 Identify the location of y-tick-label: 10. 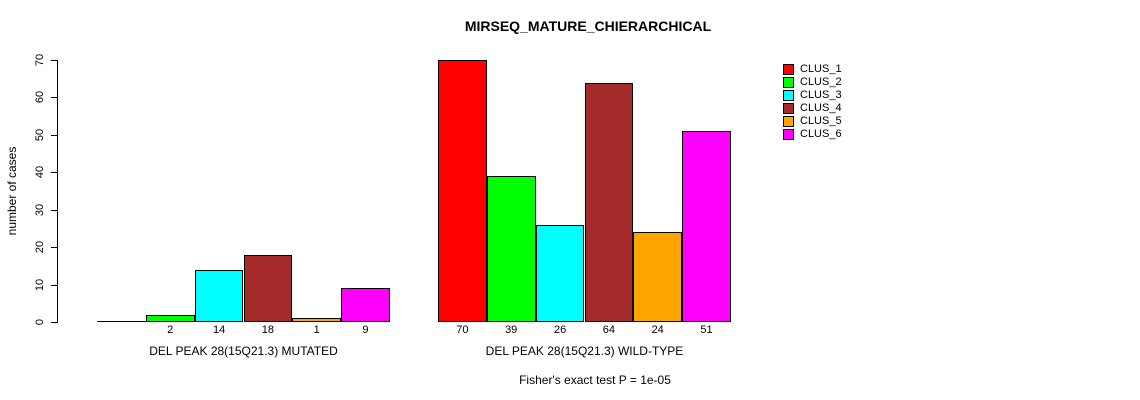
(40, 284).